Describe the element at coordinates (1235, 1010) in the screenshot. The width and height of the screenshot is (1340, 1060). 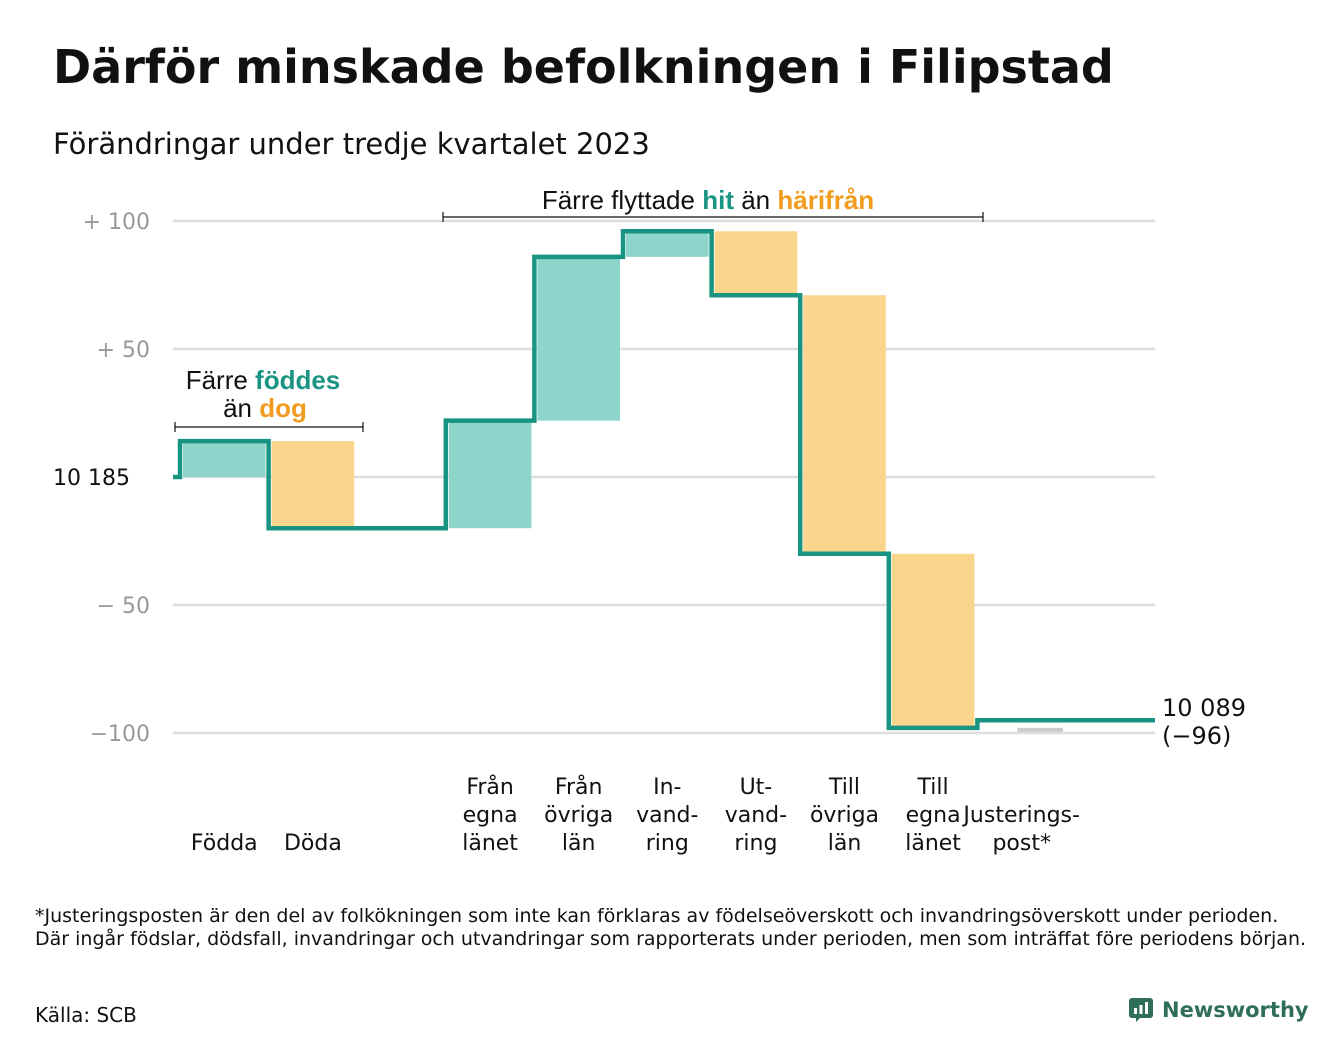
I see `brand-name: Newsworthy` at that location.